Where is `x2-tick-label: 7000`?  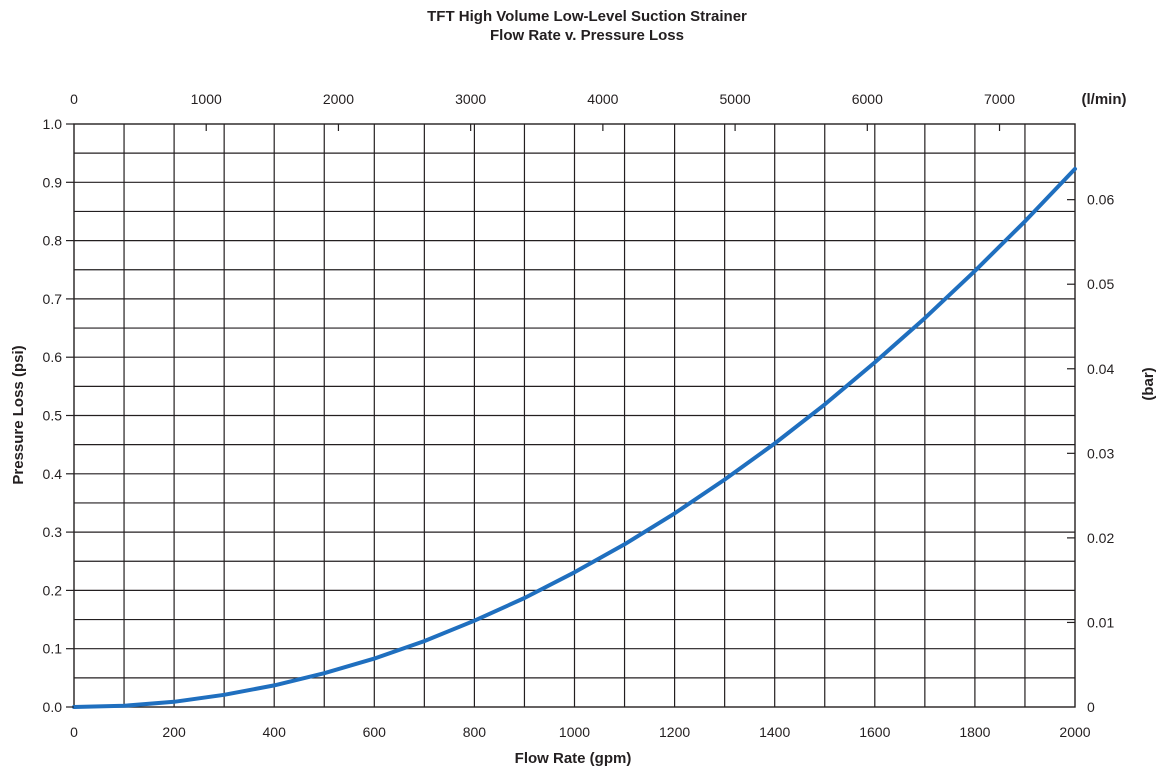
x2-tick-label: 7000 is located at coordinates (999, 99).